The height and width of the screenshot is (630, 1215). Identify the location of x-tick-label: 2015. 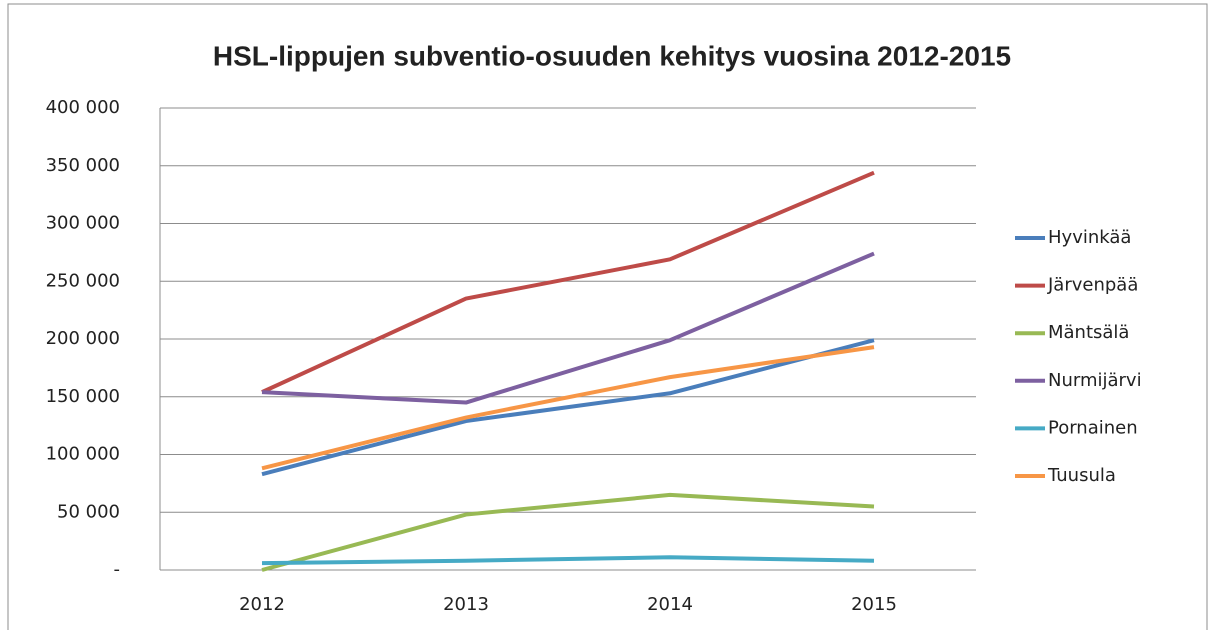
(874, 604).